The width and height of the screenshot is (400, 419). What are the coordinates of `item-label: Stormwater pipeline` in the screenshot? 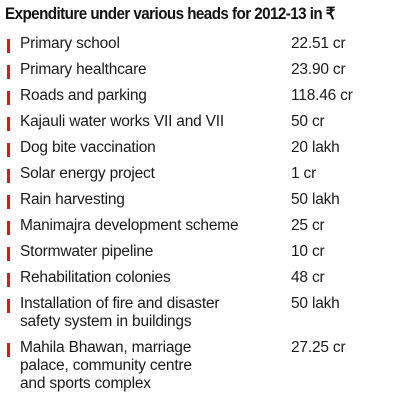 It's located at (87, 251).